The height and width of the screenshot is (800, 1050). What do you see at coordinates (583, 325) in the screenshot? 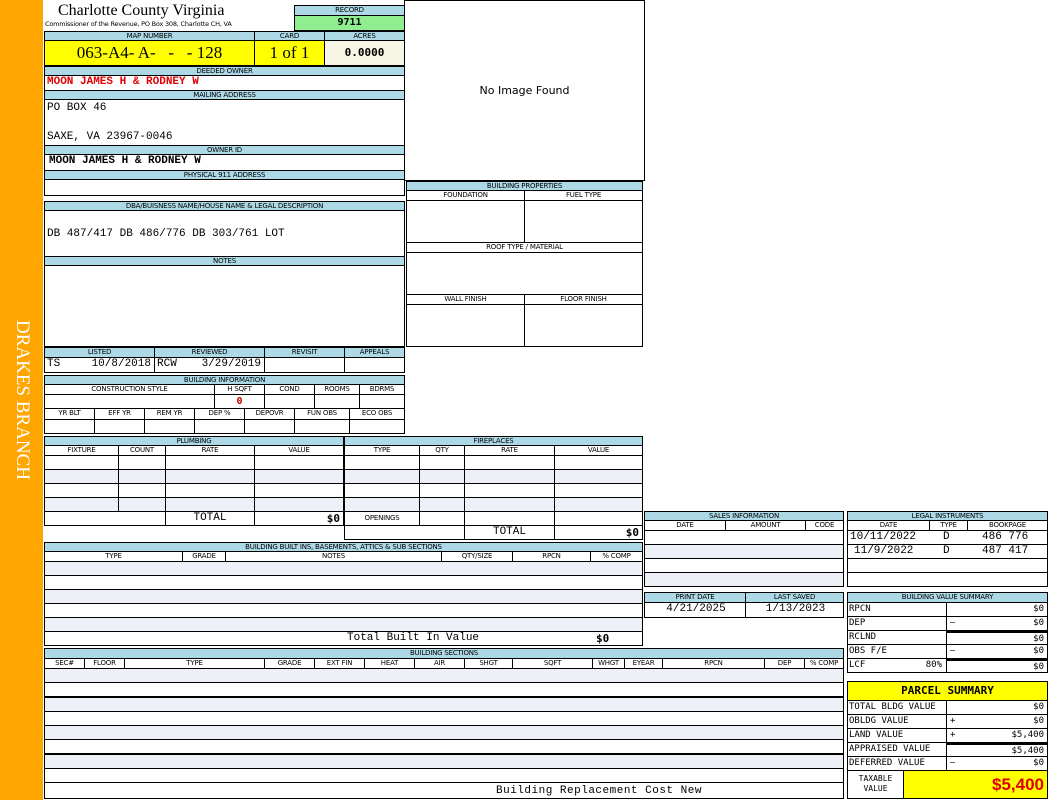
I see `floor-finish-value` at bounding box center [583, 325].